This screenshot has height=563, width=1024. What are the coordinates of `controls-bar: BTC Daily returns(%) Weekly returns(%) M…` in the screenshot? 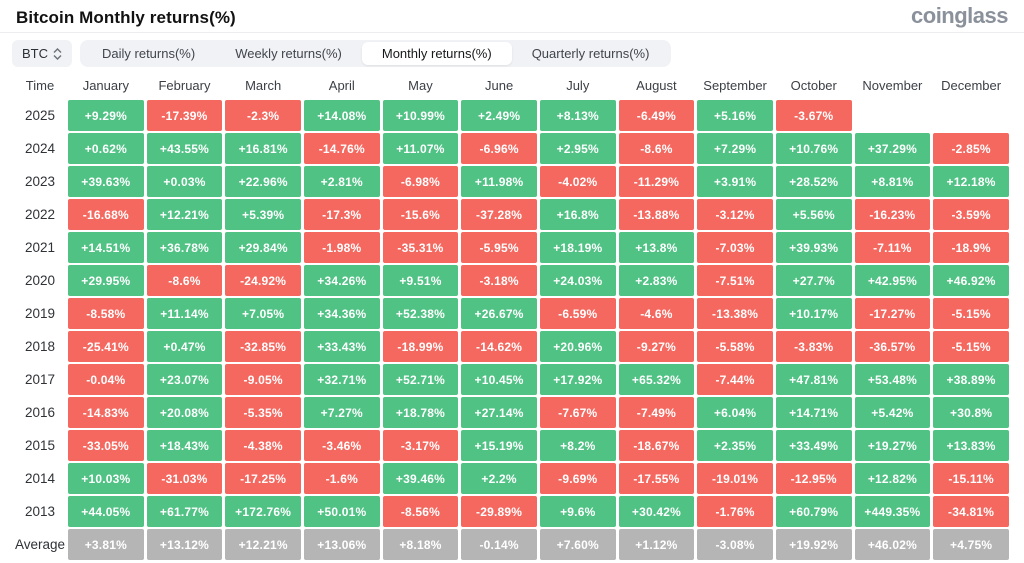 It's located at (512, 53).